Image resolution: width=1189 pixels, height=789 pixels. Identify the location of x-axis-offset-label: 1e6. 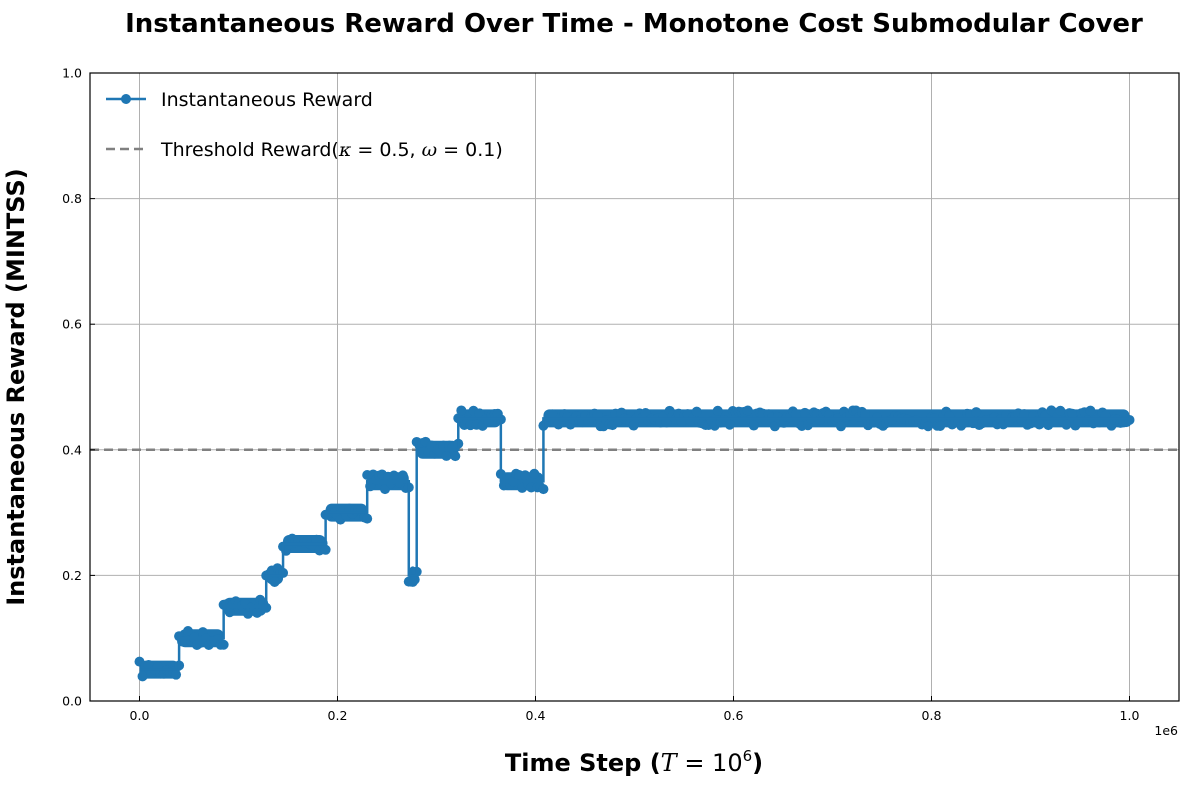
(1166, 730).